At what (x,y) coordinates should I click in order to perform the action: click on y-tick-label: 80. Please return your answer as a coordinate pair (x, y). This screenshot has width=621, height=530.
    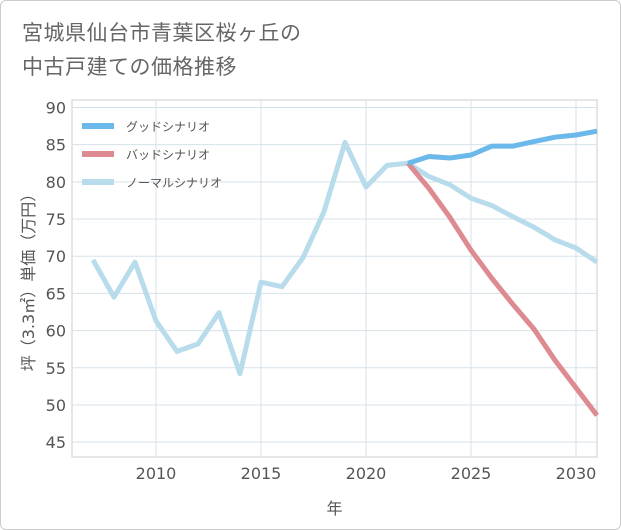
    Looking at the image, I should click on (56, 182).